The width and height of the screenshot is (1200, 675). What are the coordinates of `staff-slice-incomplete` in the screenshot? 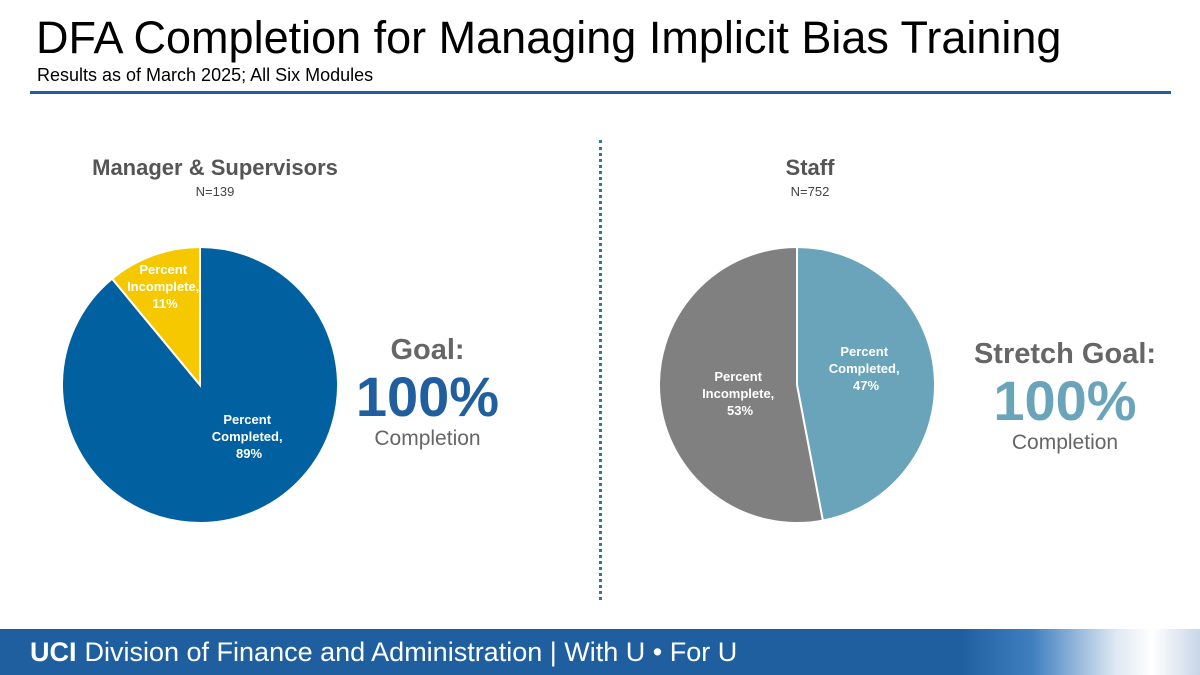 It's located at (741, 384).